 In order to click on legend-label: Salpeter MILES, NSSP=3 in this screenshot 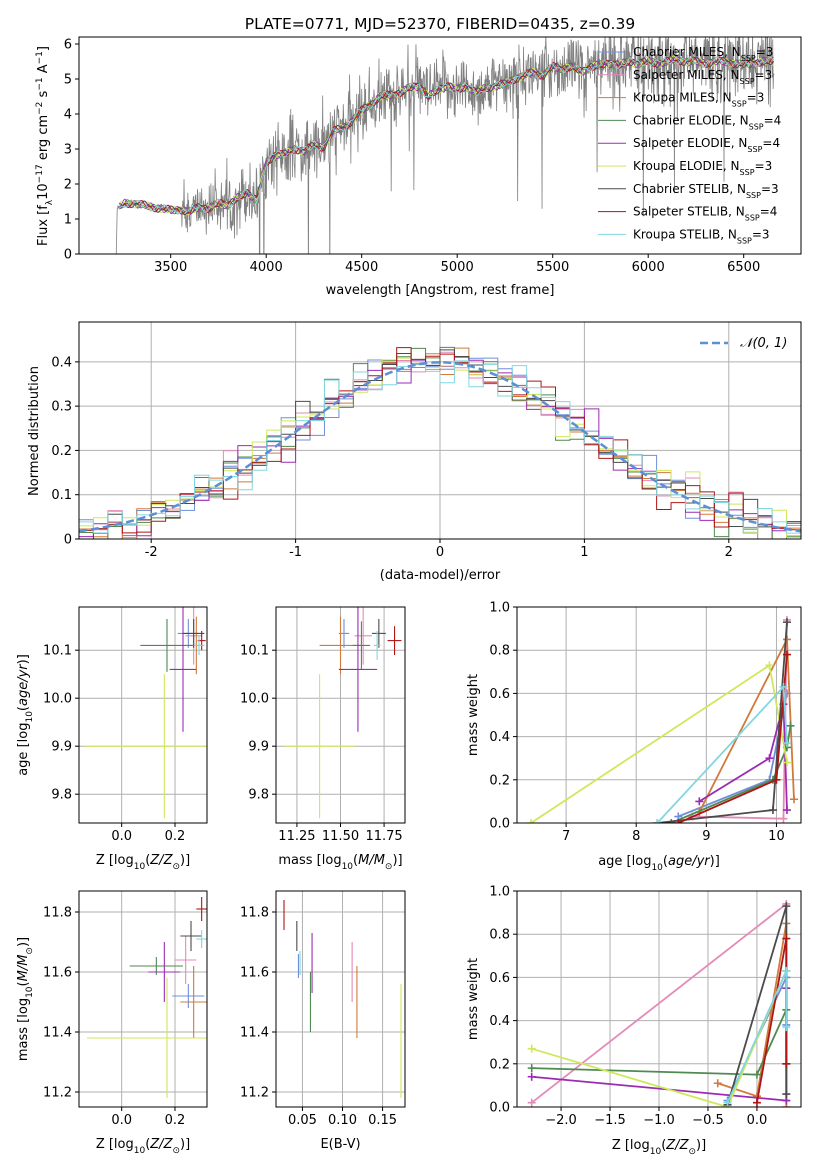, I will do `click(702, 77)`.